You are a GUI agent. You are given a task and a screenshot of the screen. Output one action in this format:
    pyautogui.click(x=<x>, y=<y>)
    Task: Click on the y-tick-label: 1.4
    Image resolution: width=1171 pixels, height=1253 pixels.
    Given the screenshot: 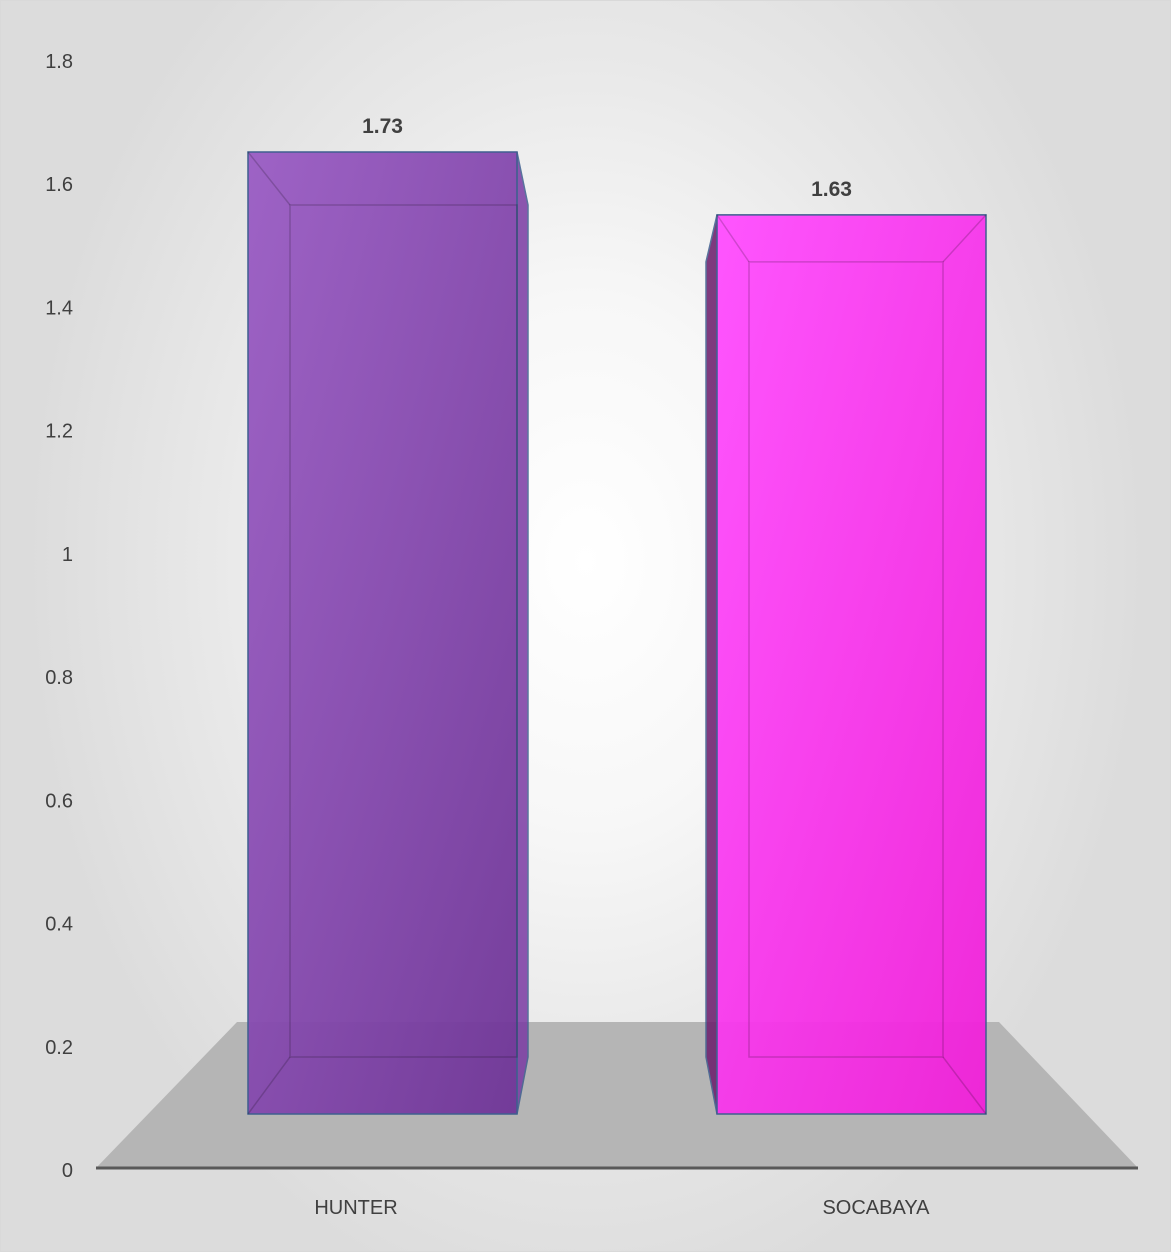 What is the action you would take?
    pyautogui.click(x=59, y=308)
    